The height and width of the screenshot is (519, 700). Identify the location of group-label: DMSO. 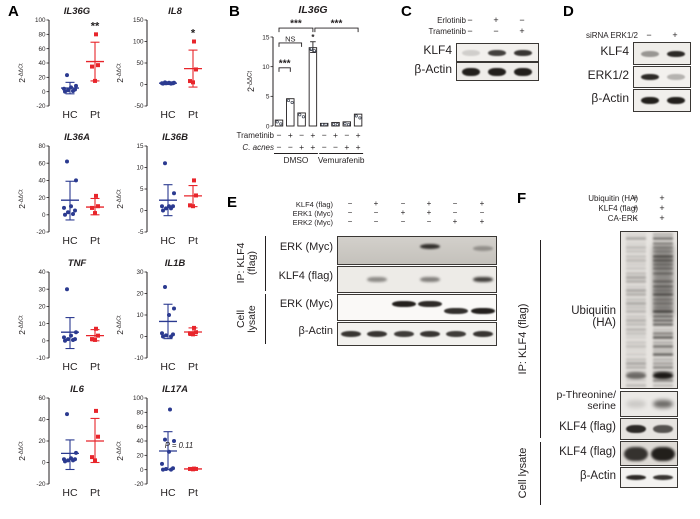
(295, 160).